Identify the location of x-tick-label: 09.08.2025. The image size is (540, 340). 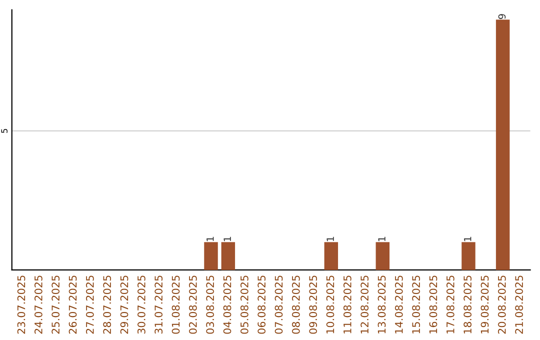
(313, 305).